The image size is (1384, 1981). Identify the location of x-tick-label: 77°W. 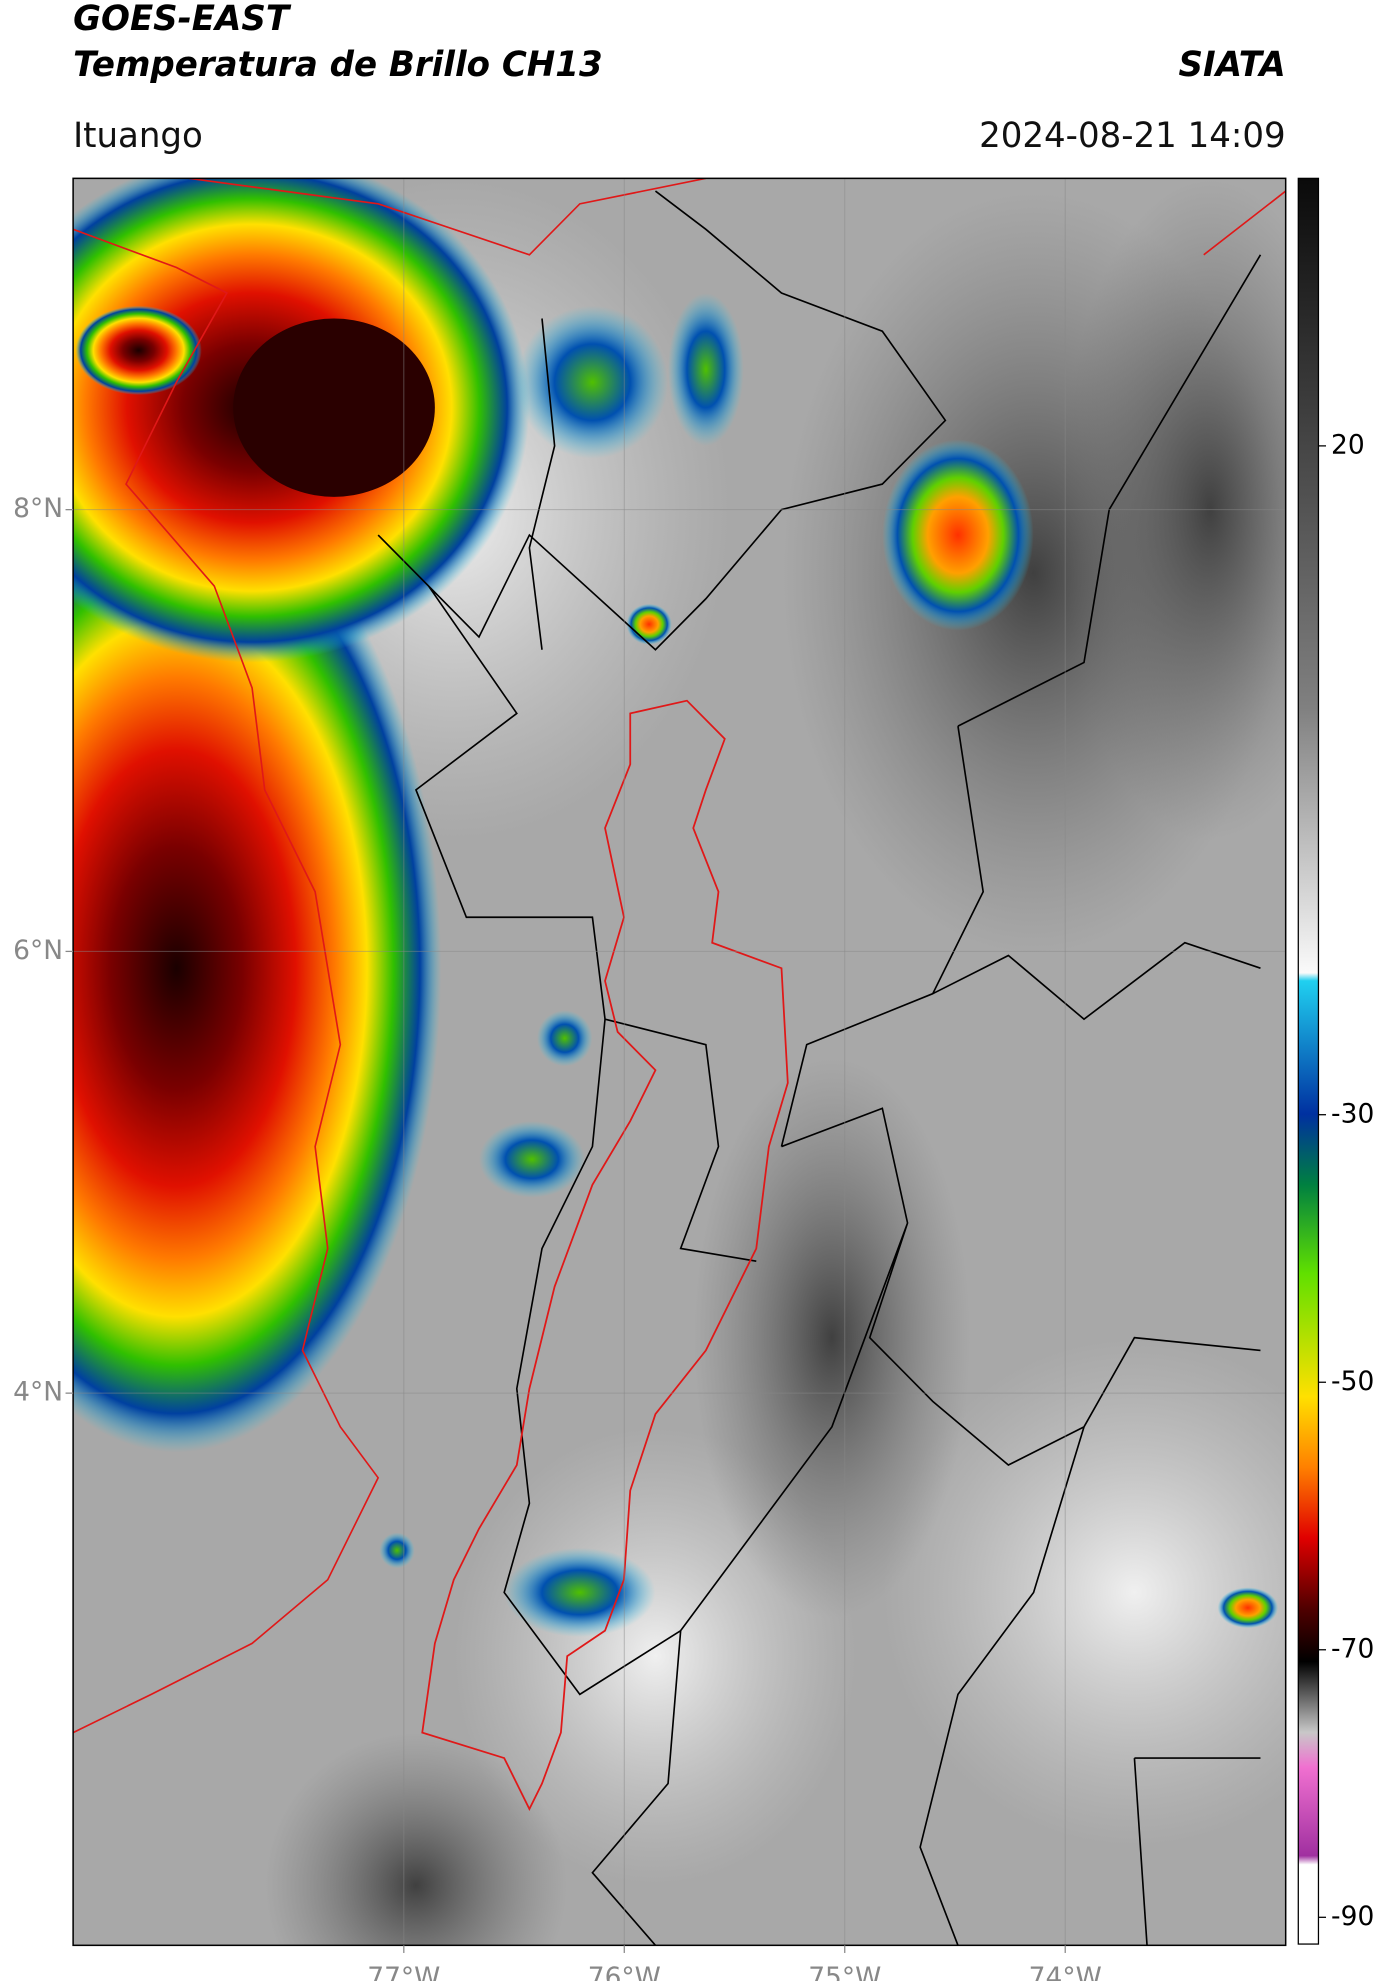
(403, 1971).